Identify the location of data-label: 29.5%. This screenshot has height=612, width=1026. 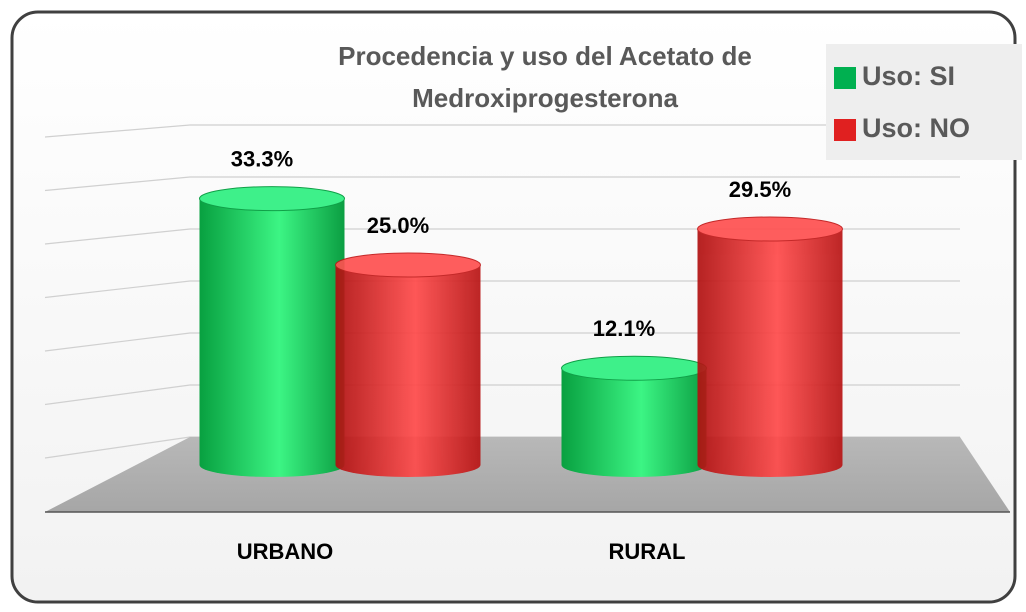
(760, 189).